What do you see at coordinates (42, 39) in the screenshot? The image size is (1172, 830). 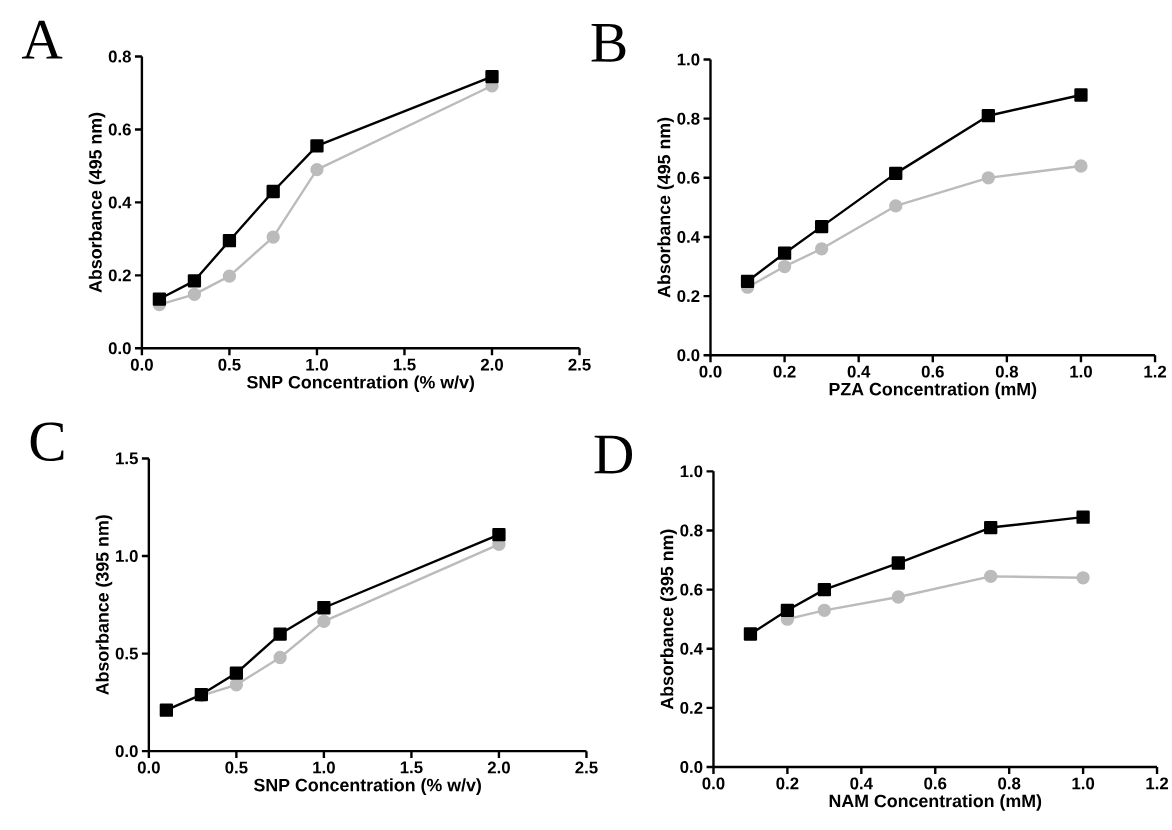 I see `chart-title: A` at bounding box center [42, 39].